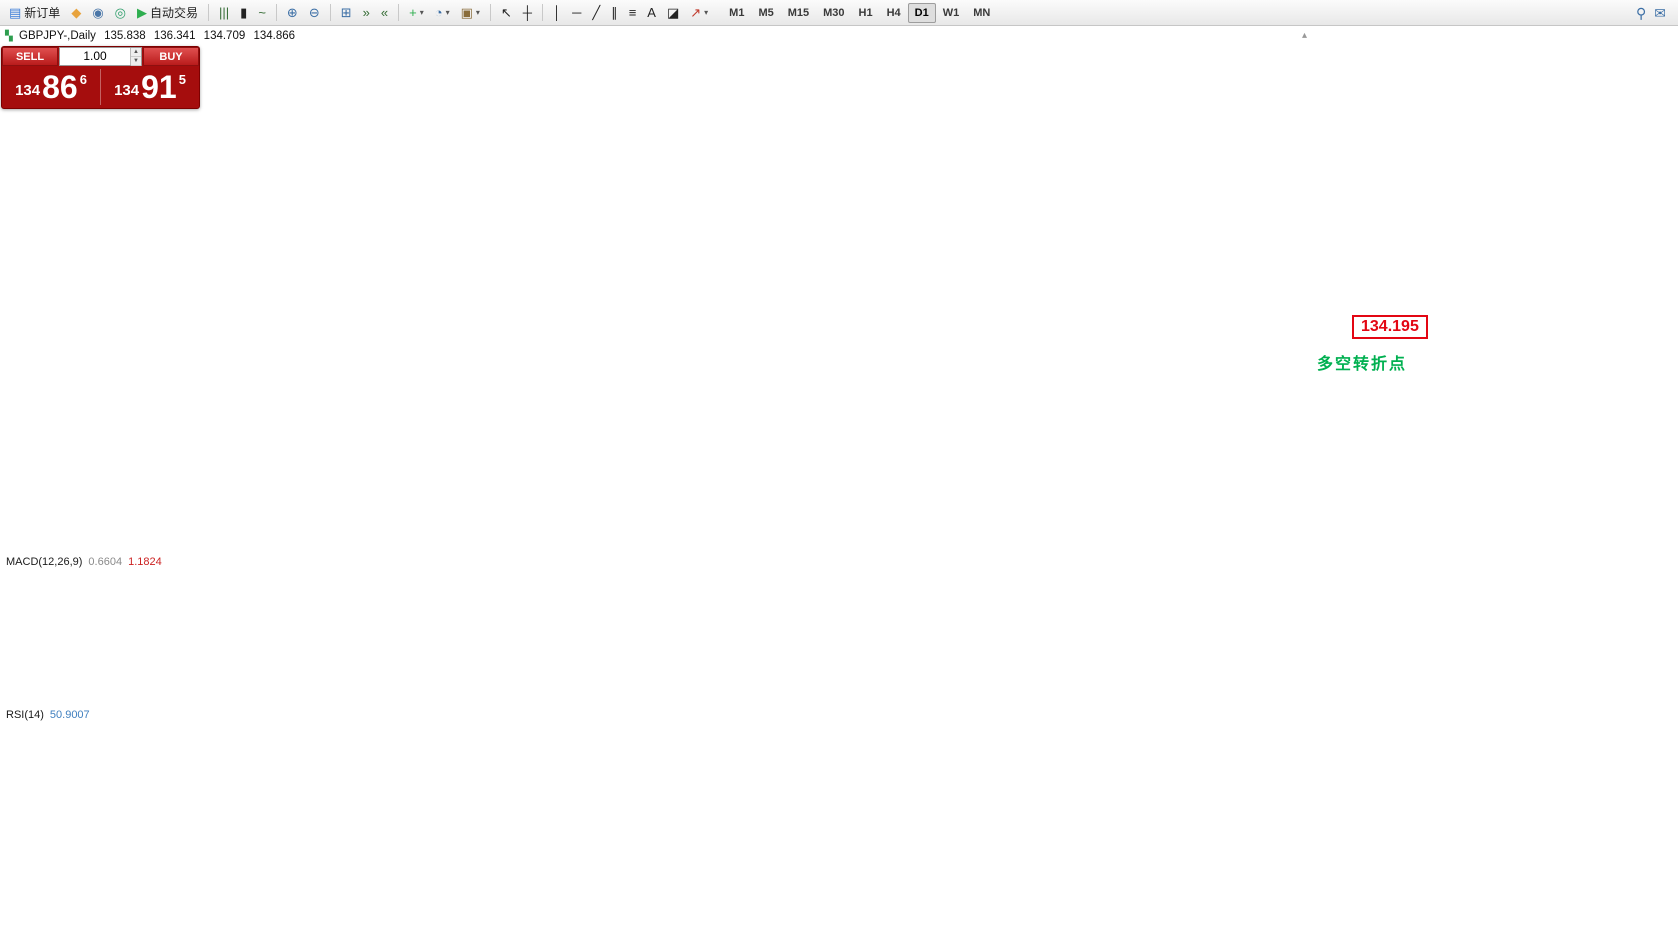 This screenshot has height=947, width=1678. Describe the element at coordinates (736, 13) in the screenshot. I see `timeframe-m1: M1` at that location.